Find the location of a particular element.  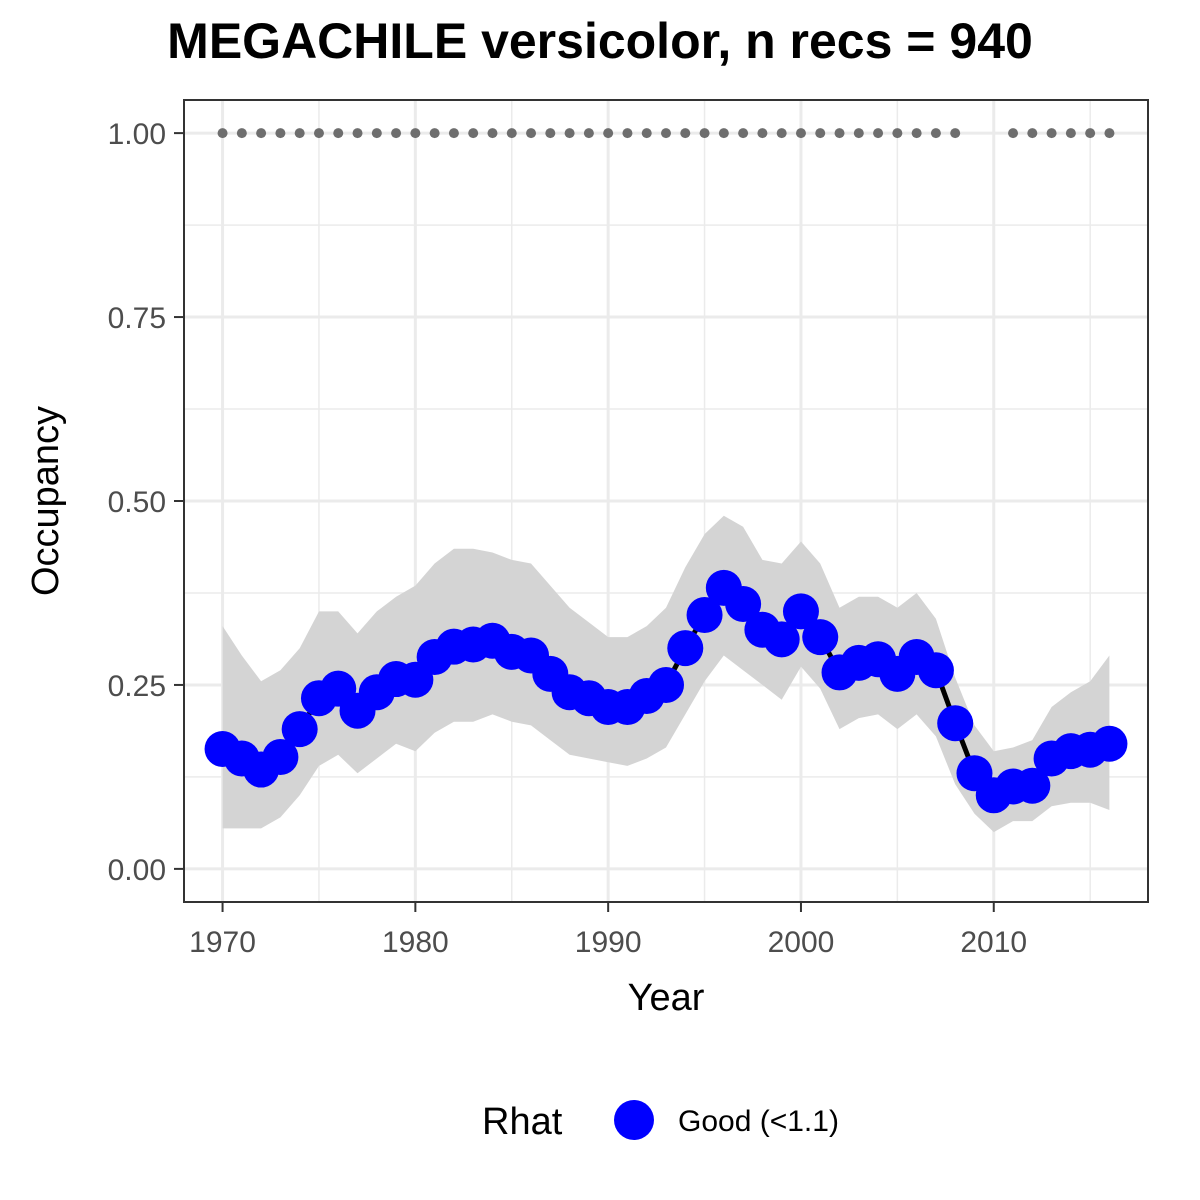

chart-title: MEGACHILE versicolor, n recs = 940 is located at coordinates (600, 41).